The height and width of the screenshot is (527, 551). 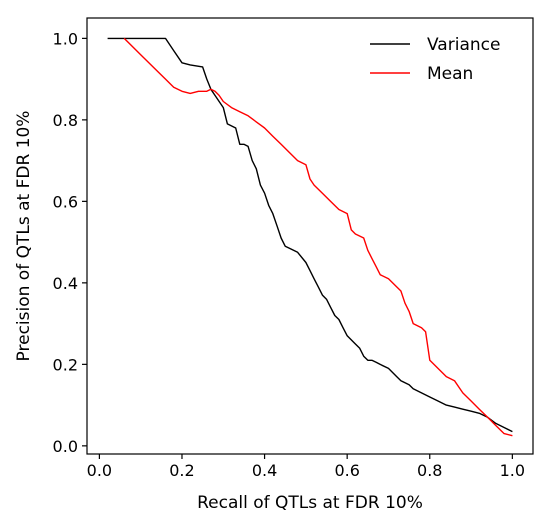 I want to click on y-axis-ticks: 0.0 0.2 0.4 0.6 0.8 1.0, so click(x=70, y=242).